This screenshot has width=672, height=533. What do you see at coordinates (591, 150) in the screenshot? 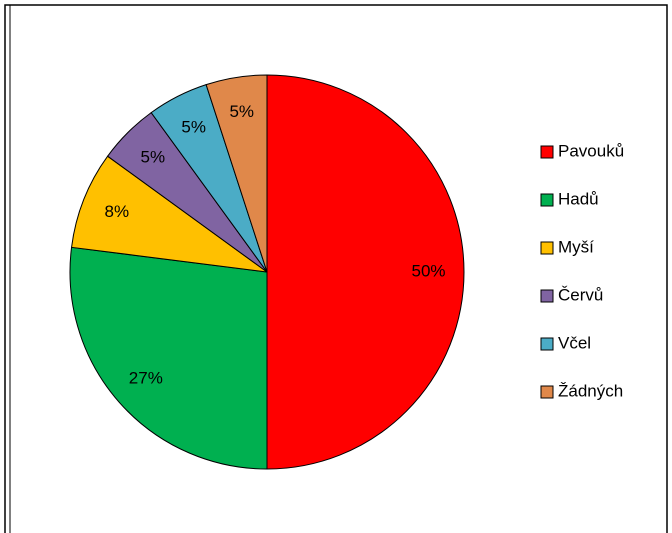
I see `legend-label: Pavouků` at bounding box center [591, 150].